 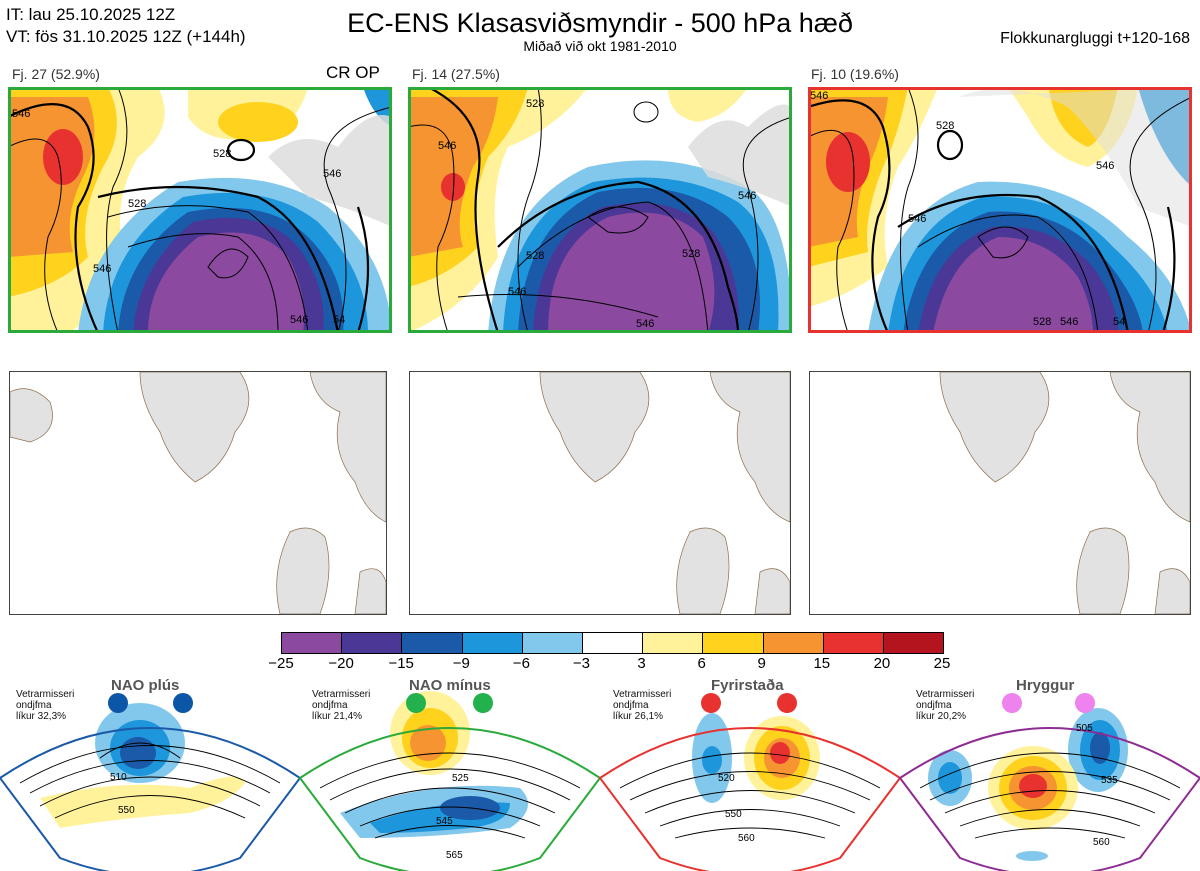 I want to click on regime-1-title: NAO plús, so click(x=145, y=685).